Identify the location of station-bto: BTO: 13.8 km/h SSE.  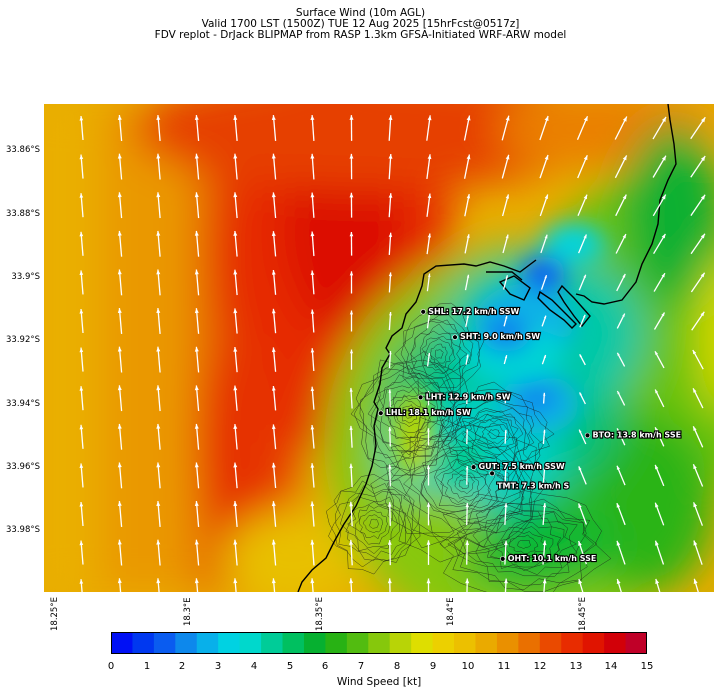
(633, 434).